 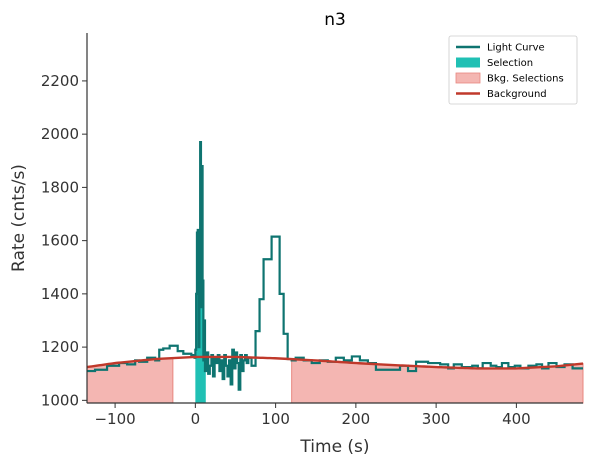 I want to click on x-tick-label: 200, so click(x=356, y=419).